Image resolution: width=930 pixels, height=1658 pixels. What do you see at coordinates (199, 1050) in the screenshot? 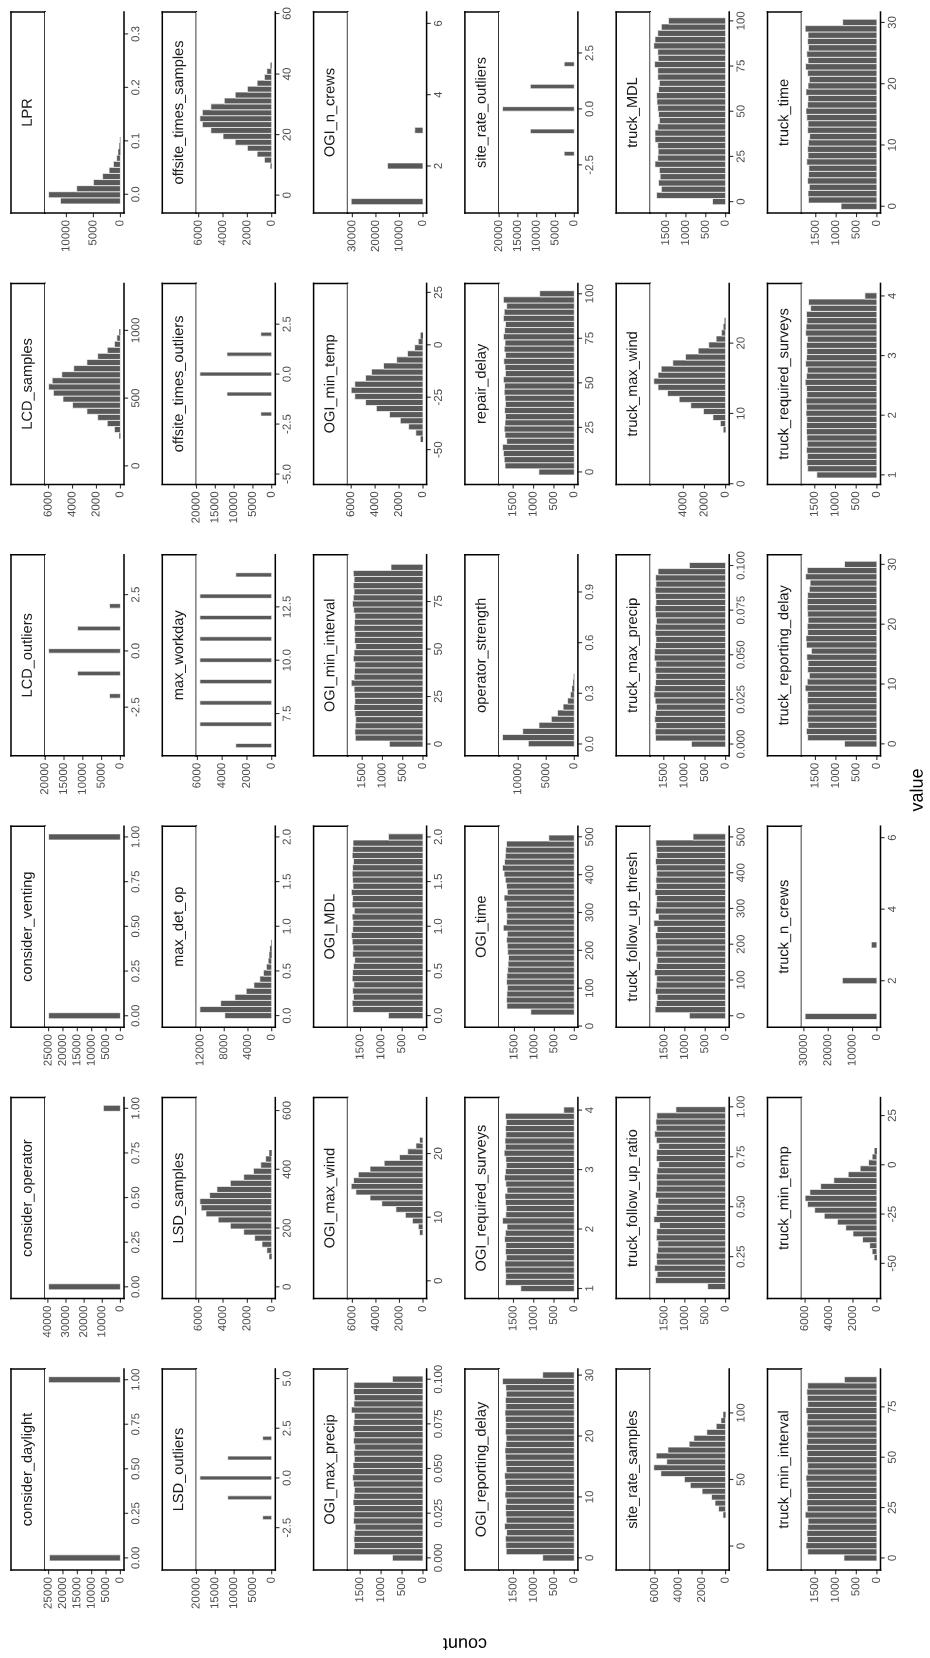
I see `x-tick-label: 12000` at bounding box center [199, 1050].